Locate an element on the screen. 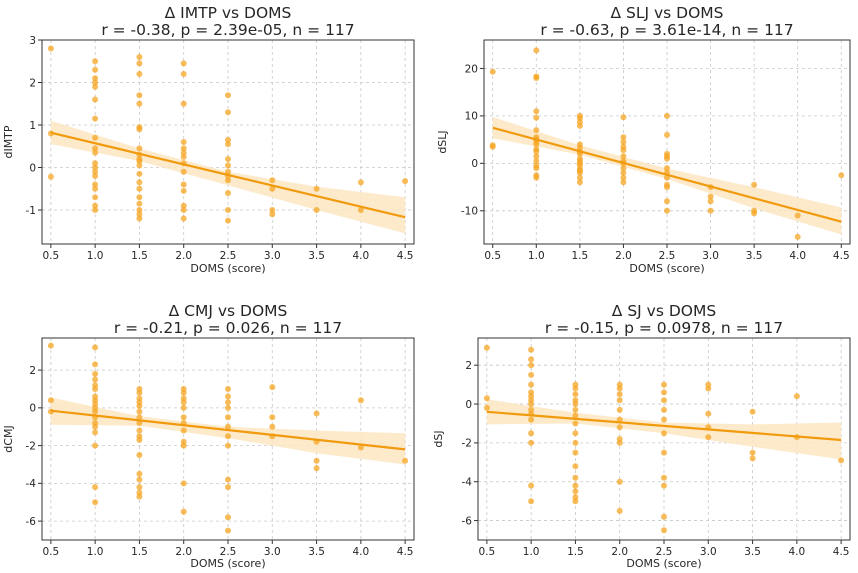 This screenshot has width=858, height=573. y-tick-label: -10 is located at coordinates (469, 212).